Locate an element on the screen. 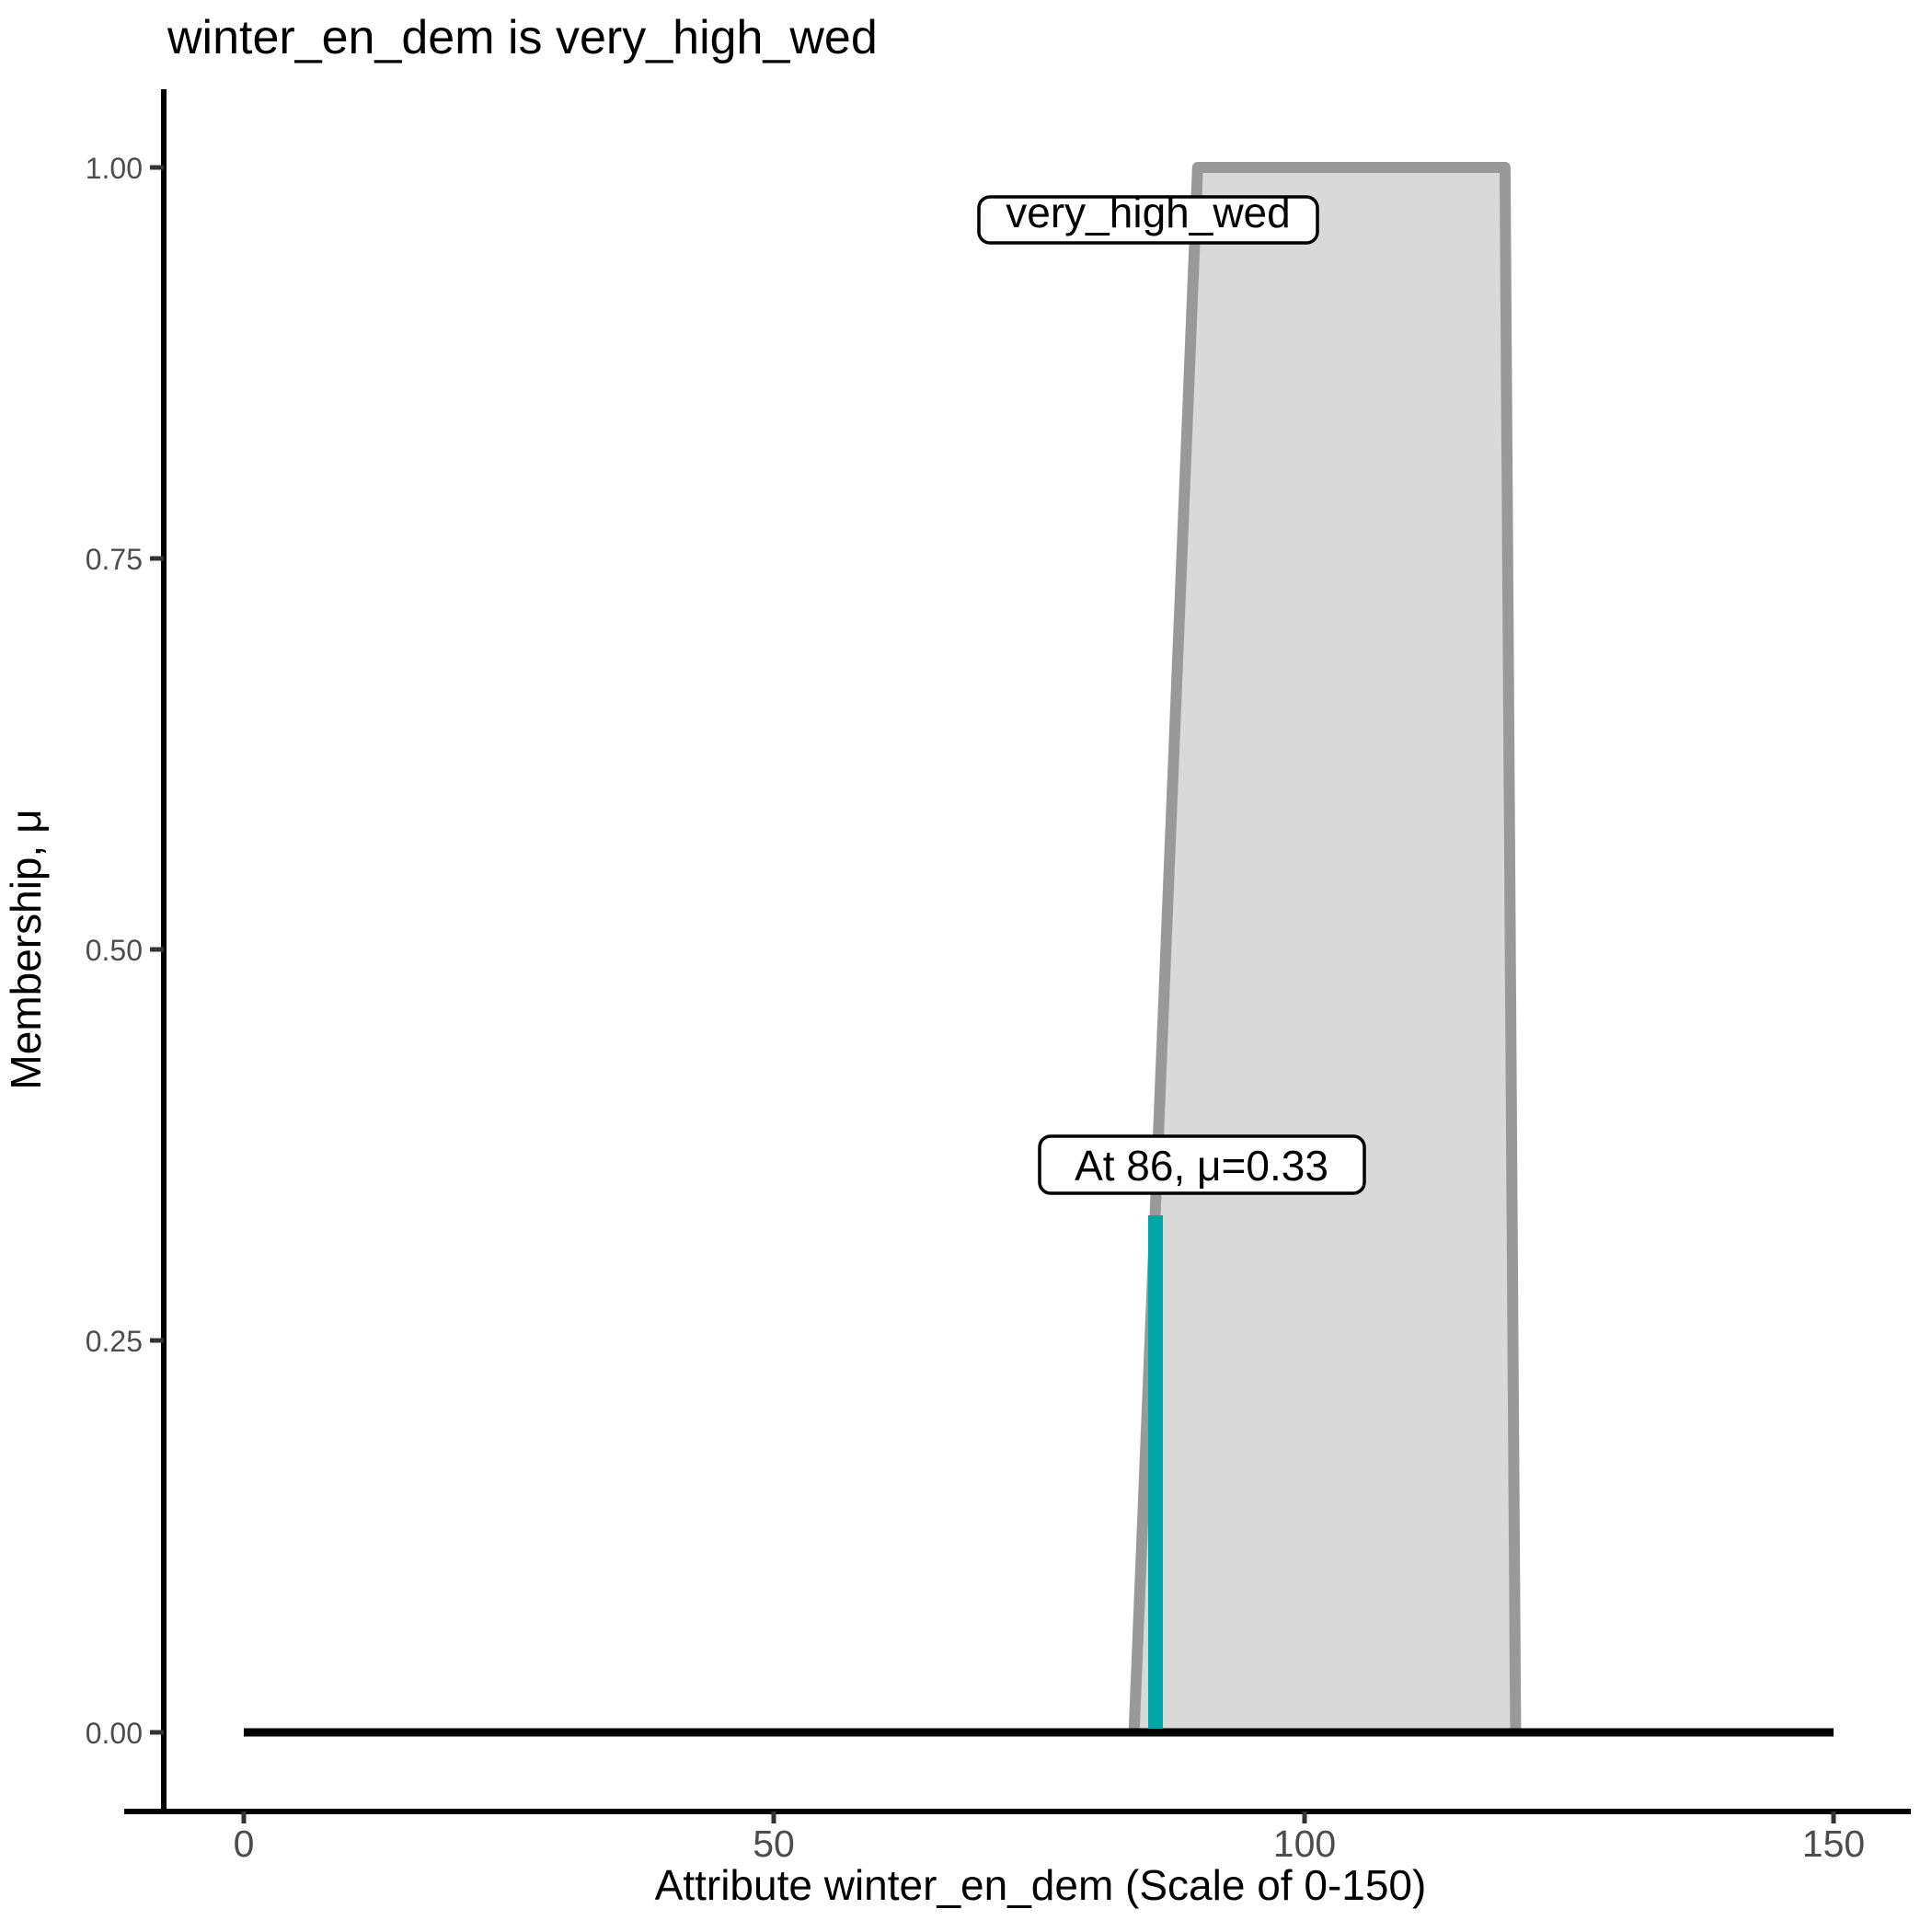  x-tick-label: 50 is located at coordinates (774, 1844).